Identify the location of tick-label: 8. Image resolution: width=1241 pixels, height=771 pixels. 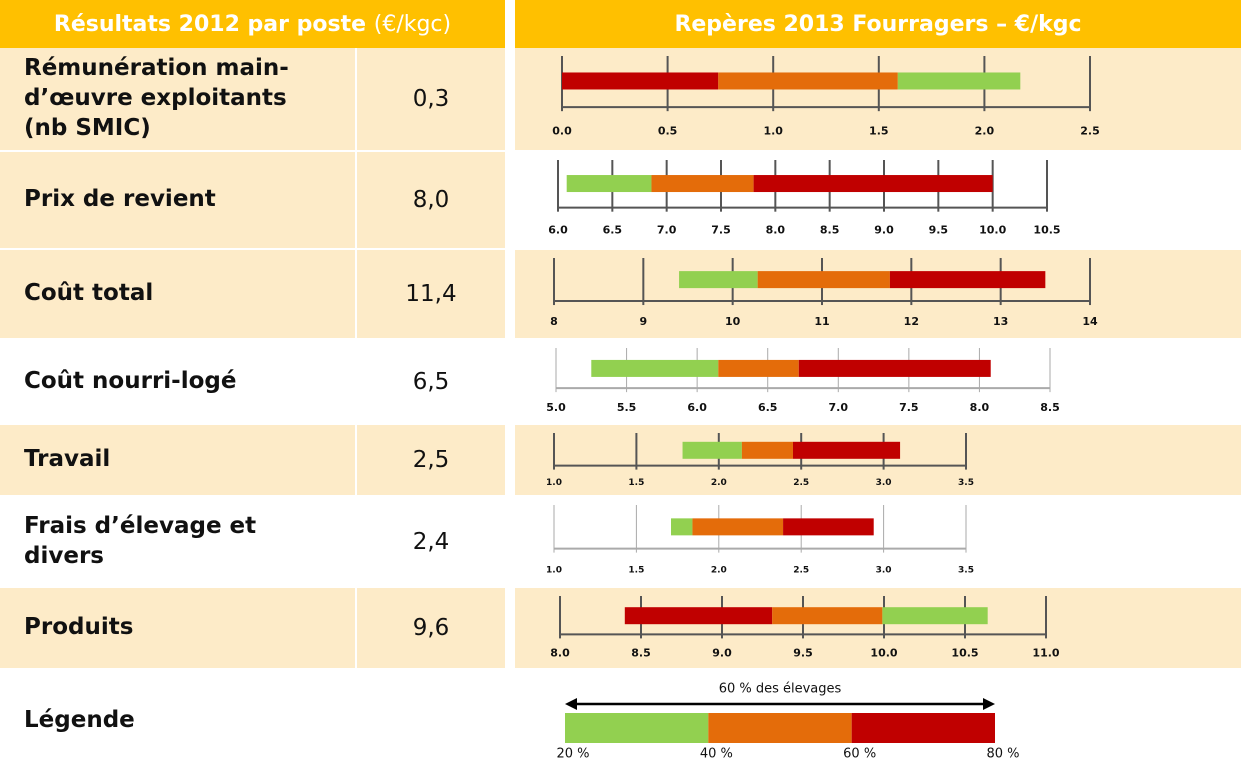
(554, 321).